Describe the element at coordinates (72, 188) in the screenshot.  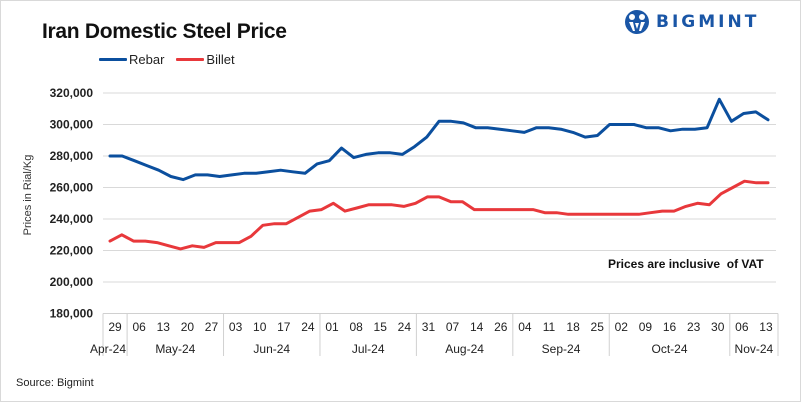
I see `y-tick-label: 260,000` at that location.